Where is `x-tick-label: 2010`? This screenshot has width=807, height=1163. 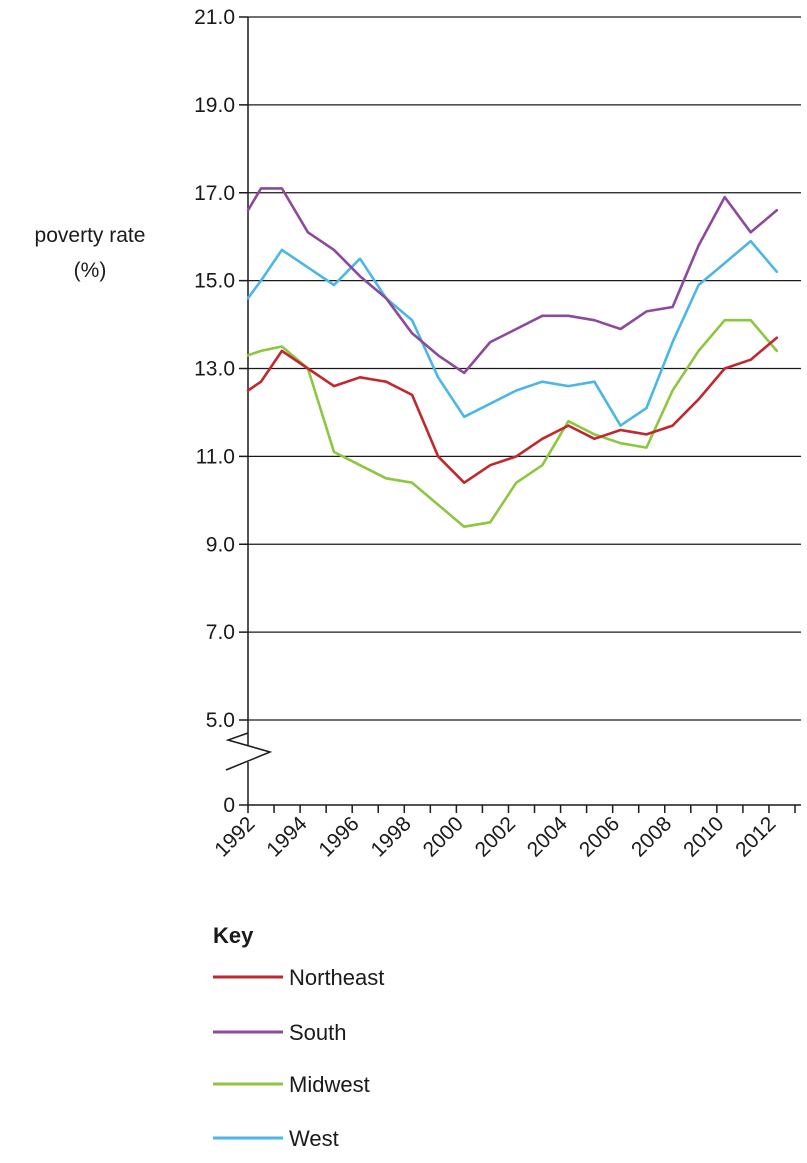
x-tick-label: 2010 is located at coordinates (703, 836).